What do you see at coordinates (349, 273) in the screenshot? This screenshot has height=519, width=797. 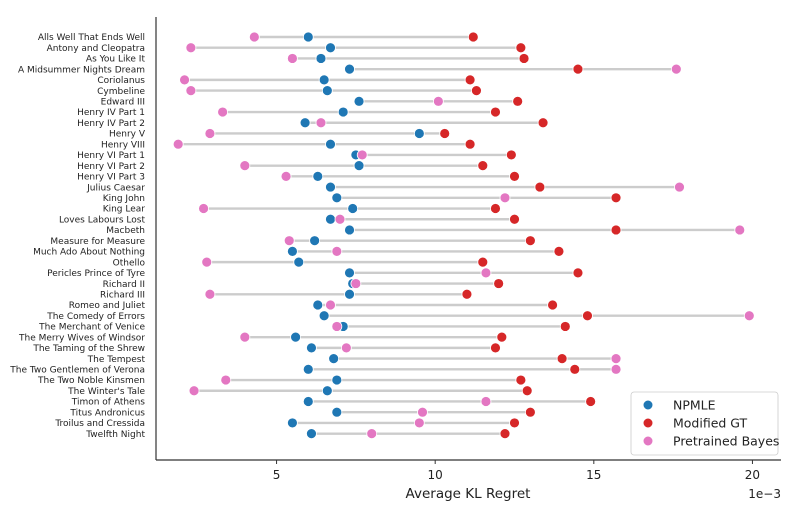 I see `point-npmle-pericles-prince-of-tyre` at bounding box center [349, 273].